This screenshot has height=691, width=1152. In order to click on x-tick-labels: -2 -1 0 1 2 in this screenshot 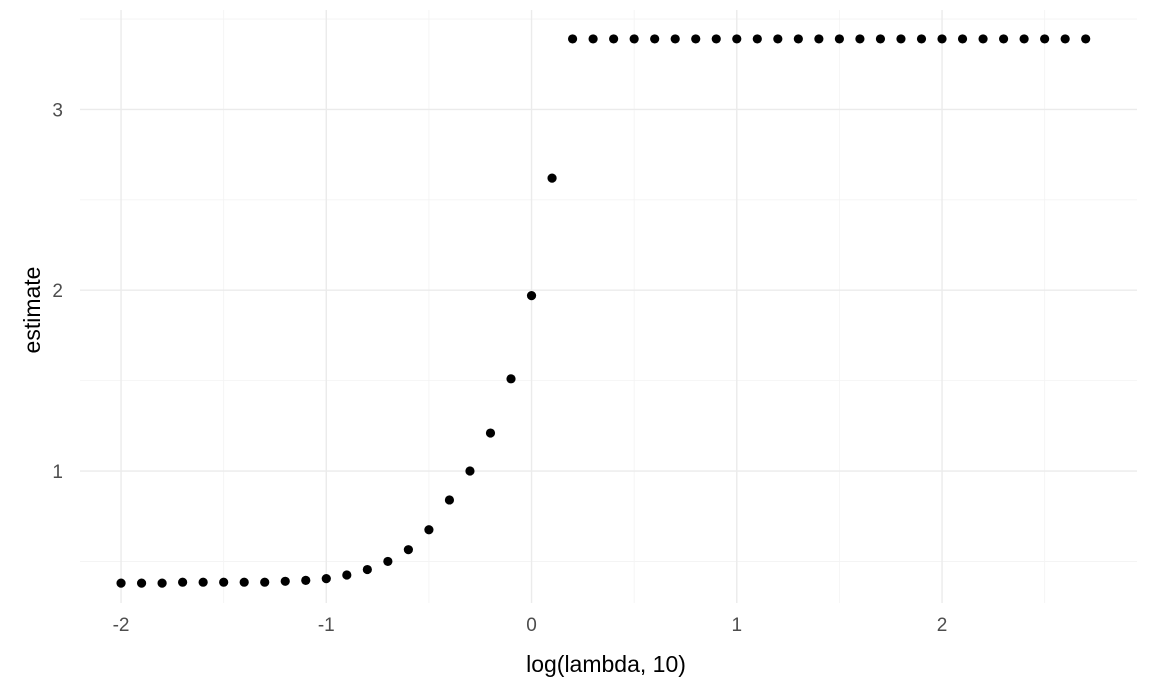, I will do `click(530, 625)`.